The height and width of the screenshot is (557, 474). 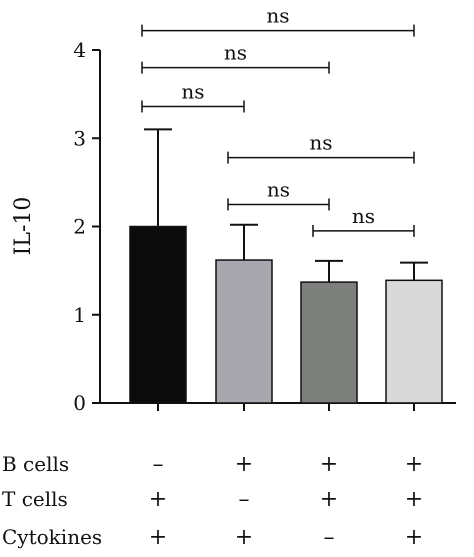 What do you see at coordinates (79, 315) in the screenshot?
I see `y-tick-label: 1` at bounding box center [79, 315].